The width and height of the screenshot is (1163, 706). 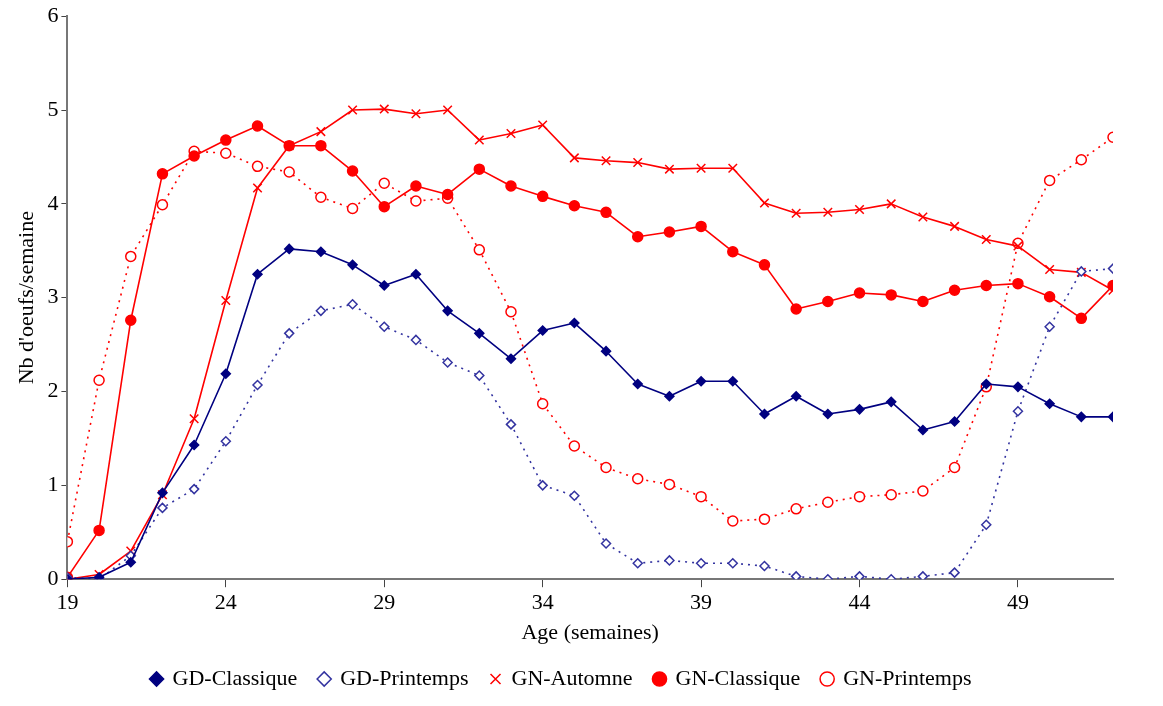 I want to click on legend-label: GN-Printemps, so click(x=907, y=677).